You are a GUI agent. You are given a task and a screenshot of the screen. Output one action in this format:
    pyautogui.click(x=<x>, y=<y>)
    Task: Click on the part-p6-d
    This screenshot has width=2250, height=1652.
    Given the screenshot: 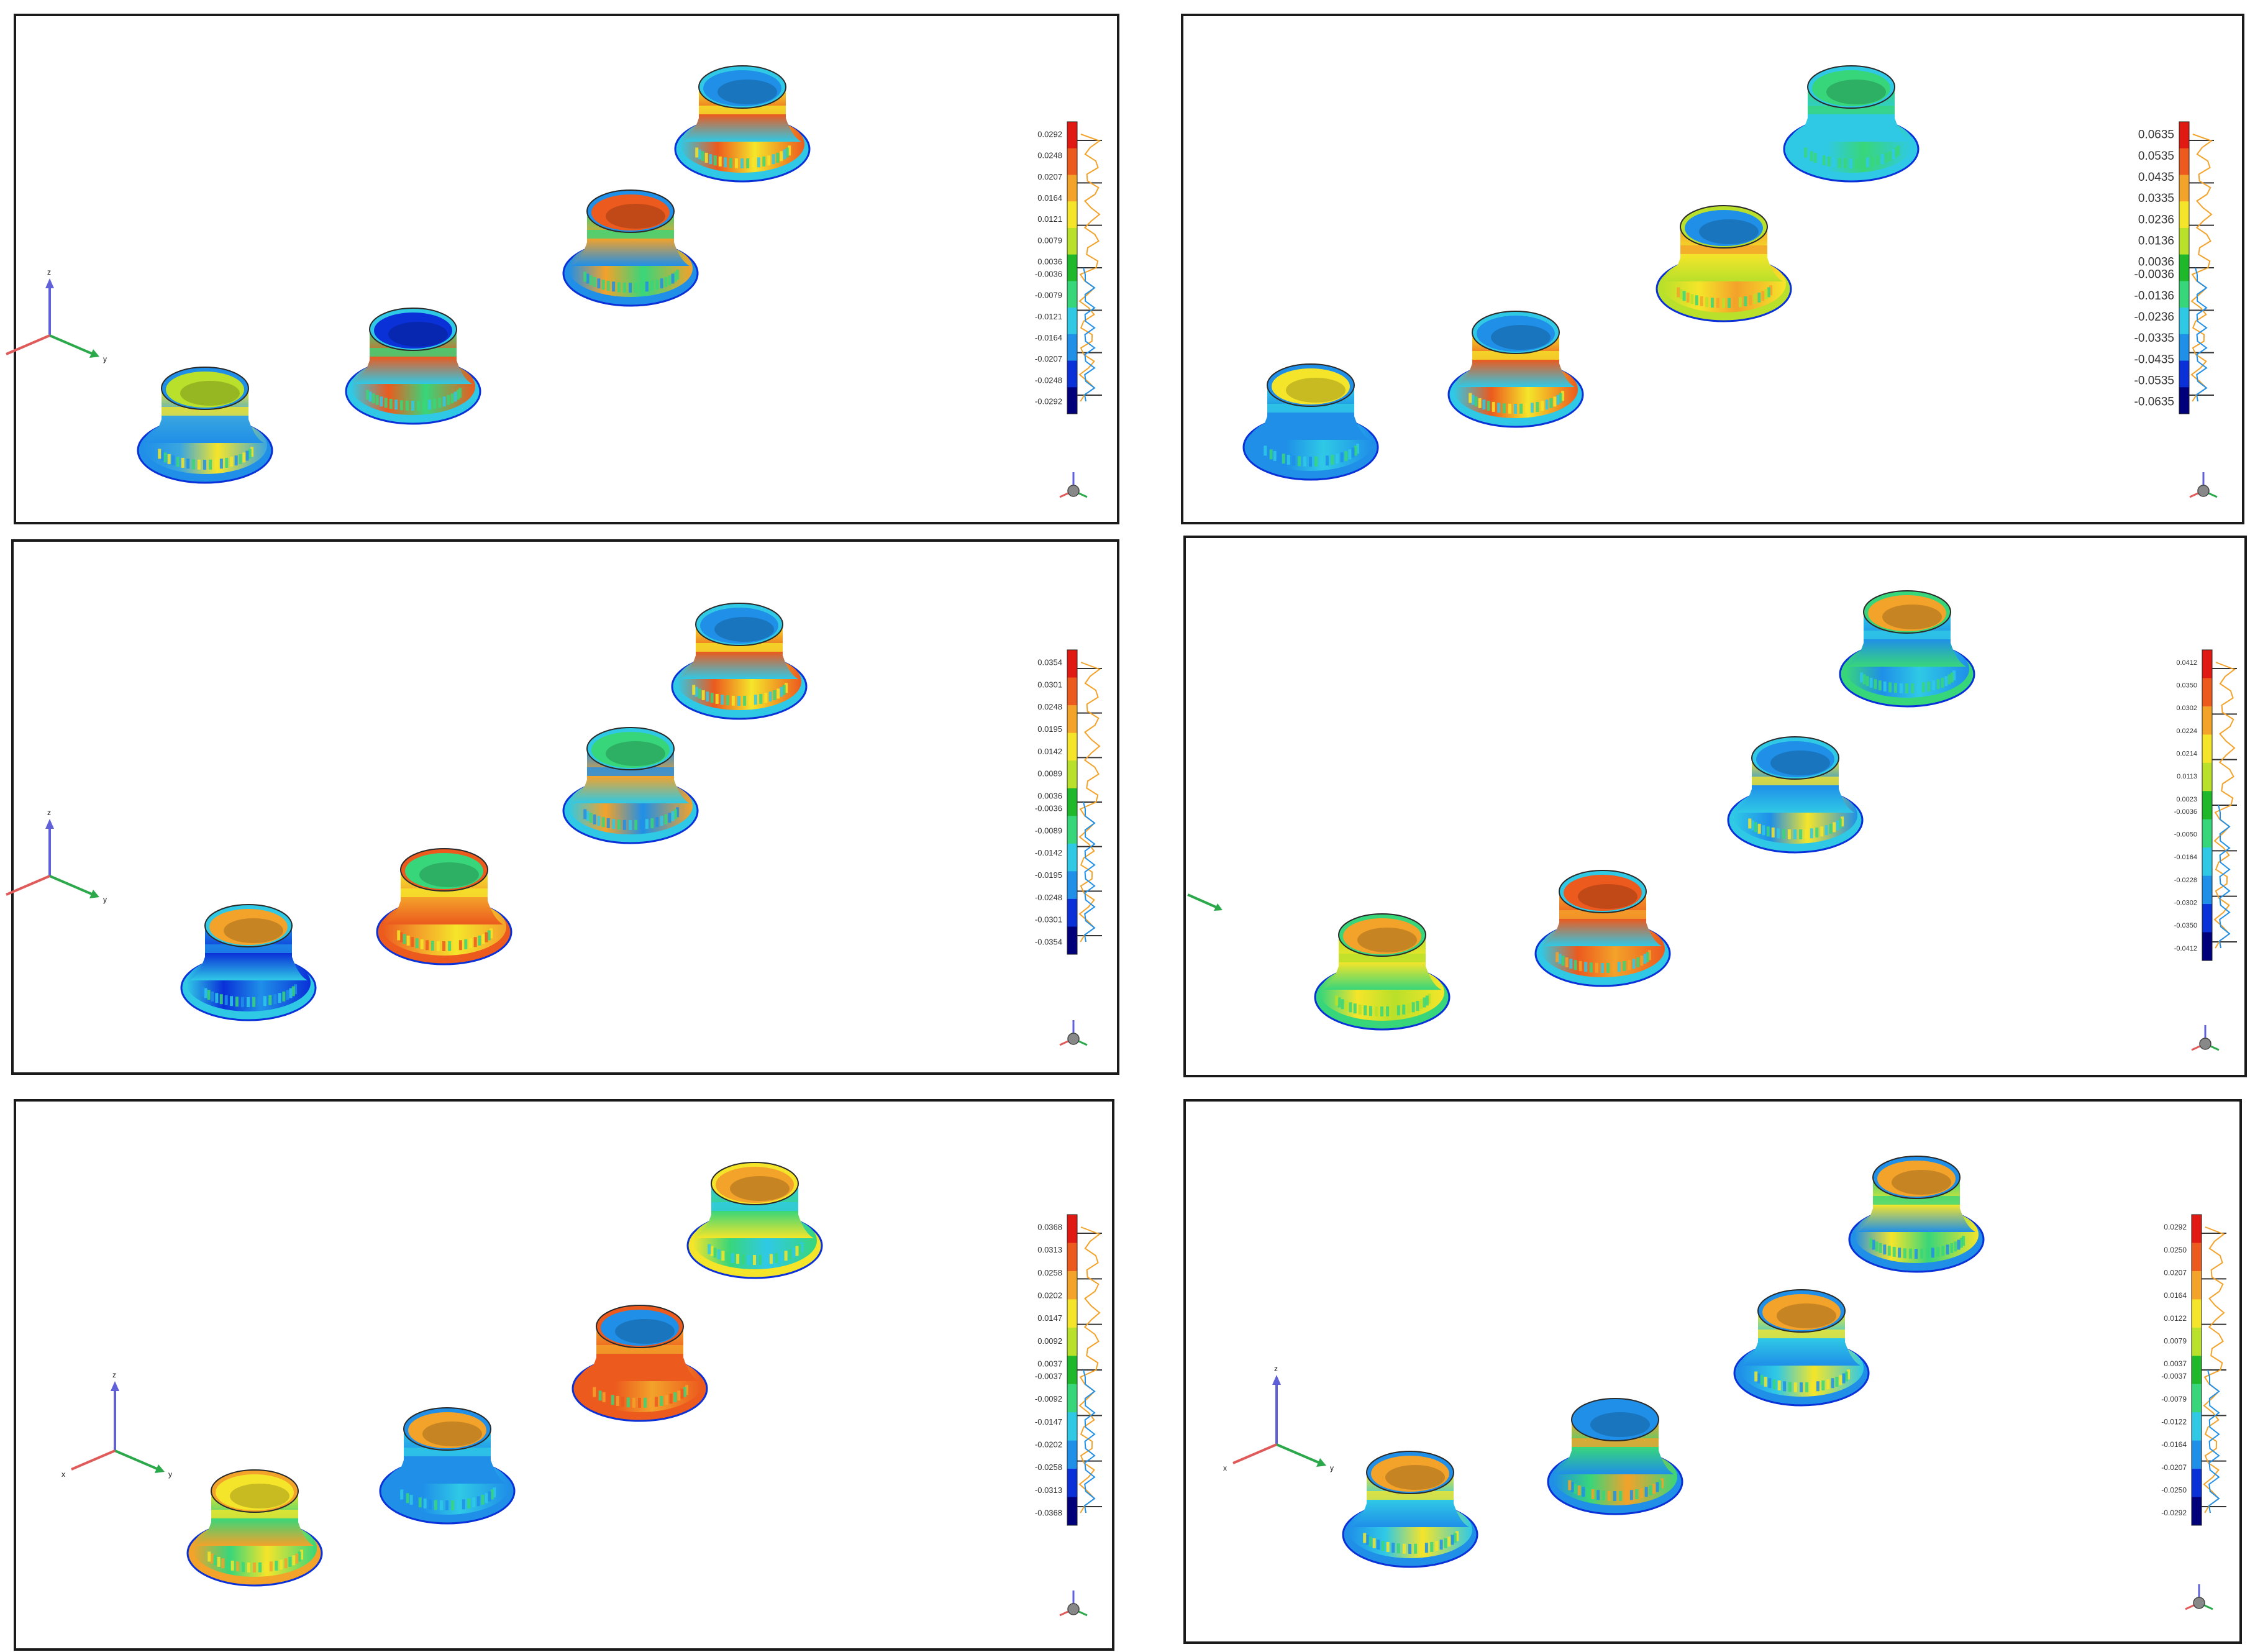 What is the action you would take?
    pyautogui.click(x=1916, y=1214)
    